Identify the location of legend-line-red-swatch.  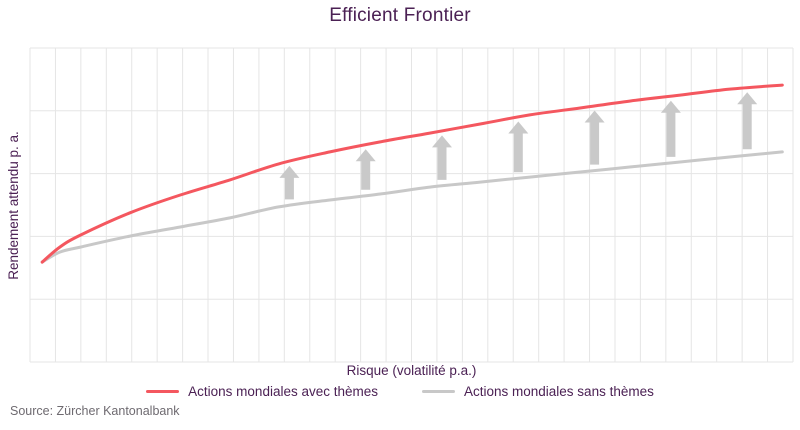
(163, 391).